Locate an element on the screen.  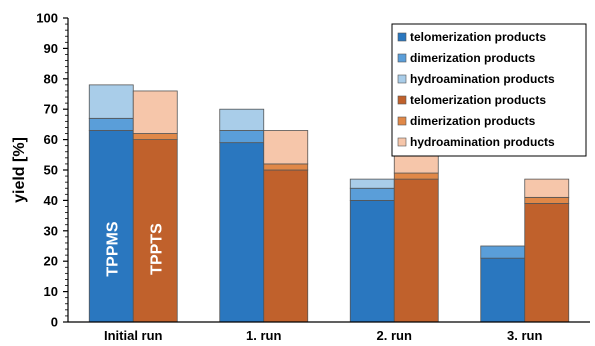
legend-box is located at coordinates (489, 90).